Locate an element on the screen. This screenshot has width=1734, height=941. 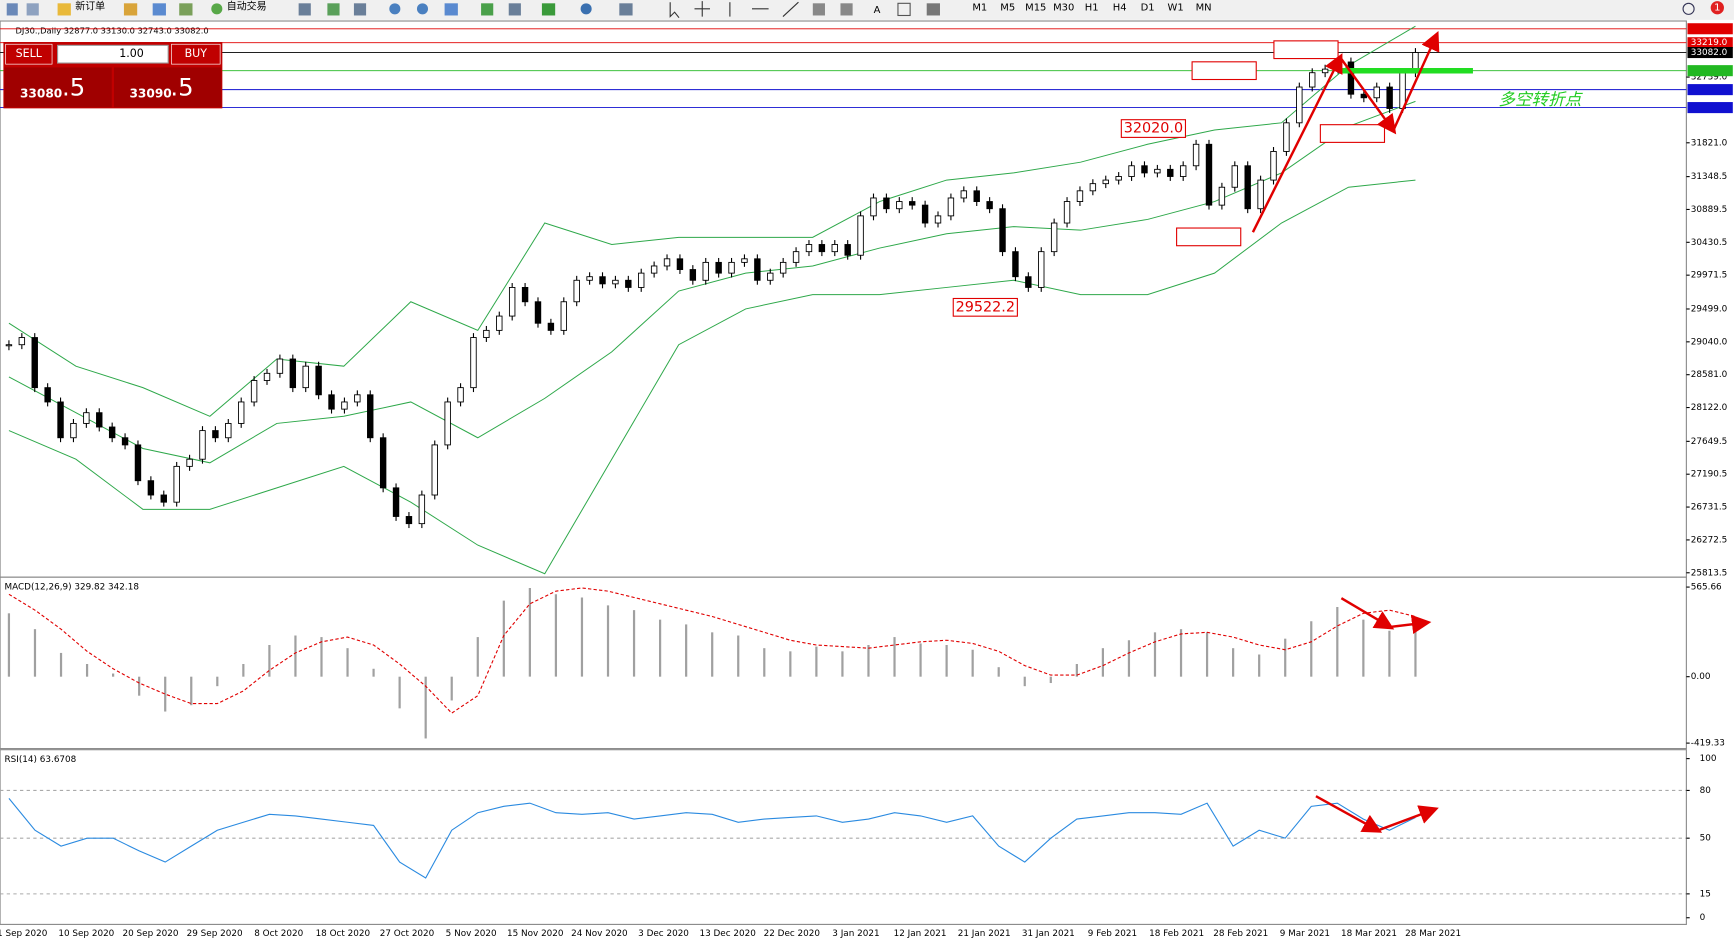
y-tick-label: 0 is located at coordinates (1703, 918).